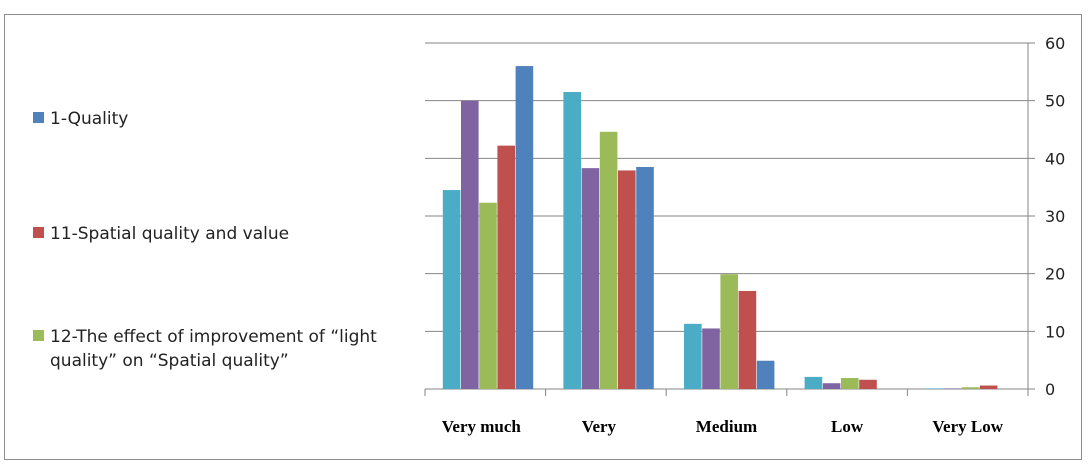 The height and width of the screenshot is (465, 1088). What do you see at coordinates (482, 426) in the screenshot?
I see `x-tick-label: Very much` at bounding box center [482, 426].